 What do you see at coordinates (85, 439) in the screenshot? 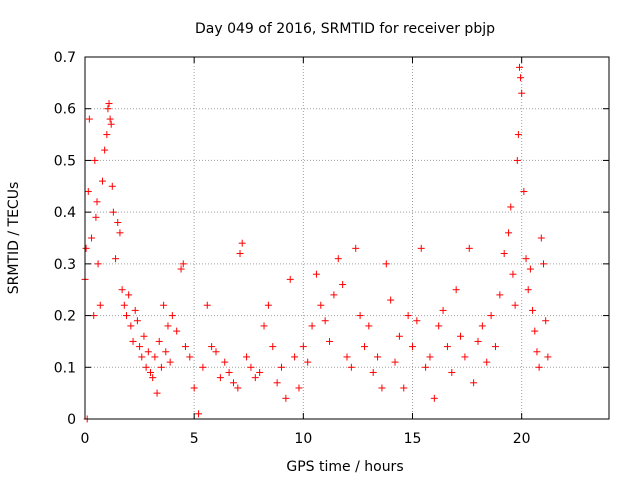
I see `x-tick-label: 0` at bounding box center [85, 439].